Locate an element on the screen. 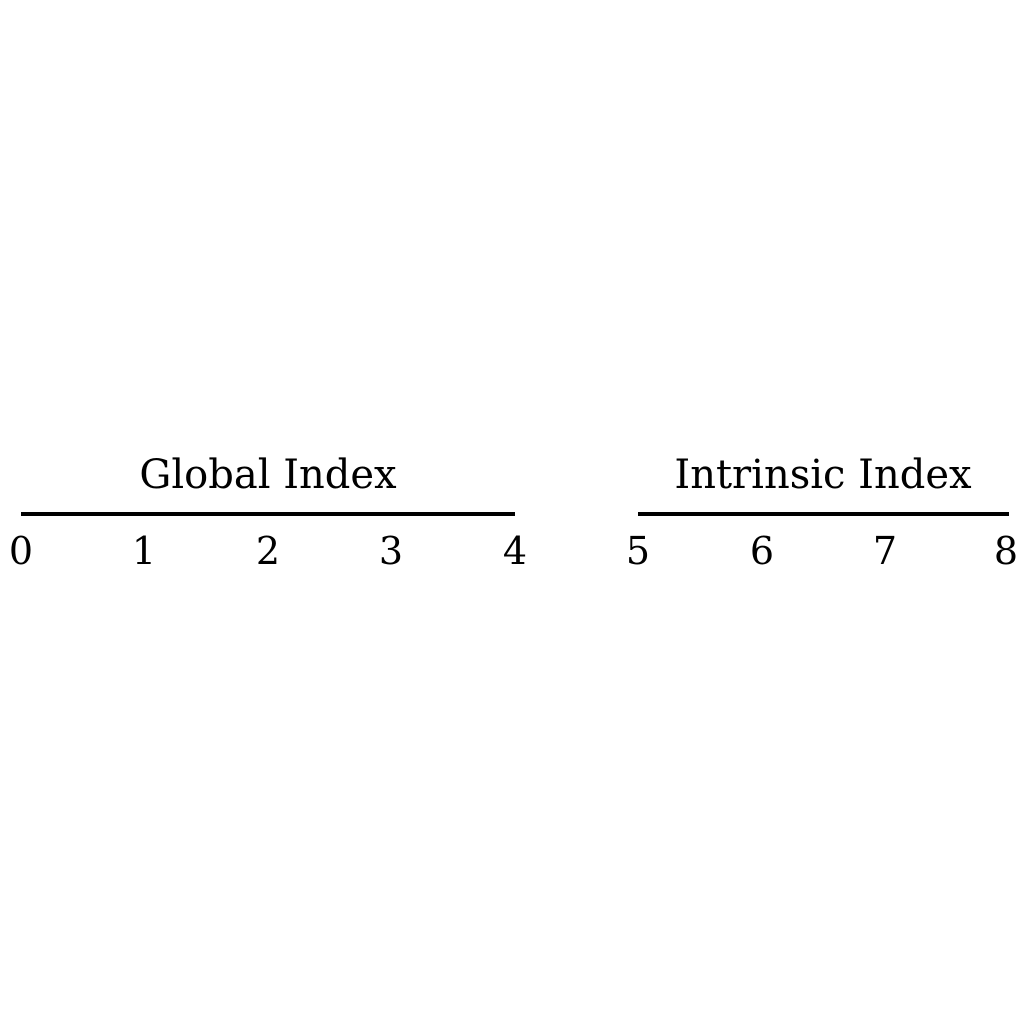 The image size is (1024, 1029). index-label-2: 2 is located at coordinates (268, 551).